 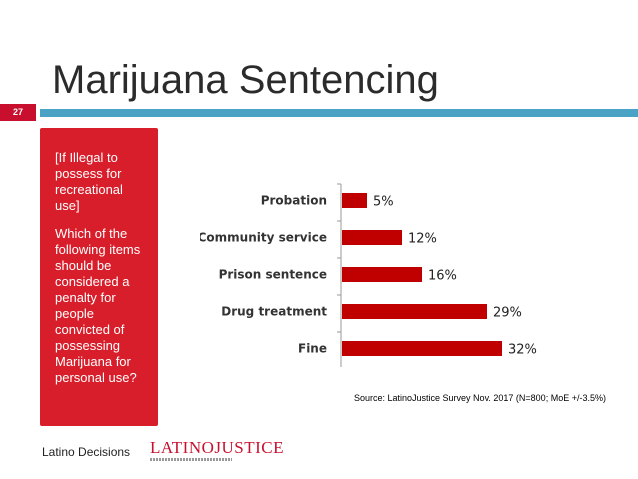 What do you see at coordinates (245, 80) in the screenshot?
I see `slide-title: Marijuana Sentencing` at bounding box center [245, 80].